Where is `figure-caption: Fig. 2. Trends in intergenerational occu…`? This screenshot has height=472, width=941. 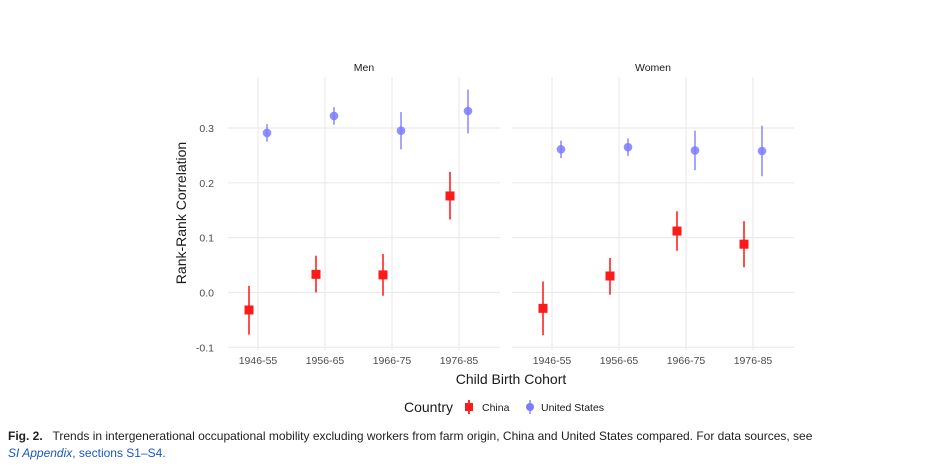
figure-caption: Fig. 2. Trends in intergenerational occu… is located at coordinates (470, 445).